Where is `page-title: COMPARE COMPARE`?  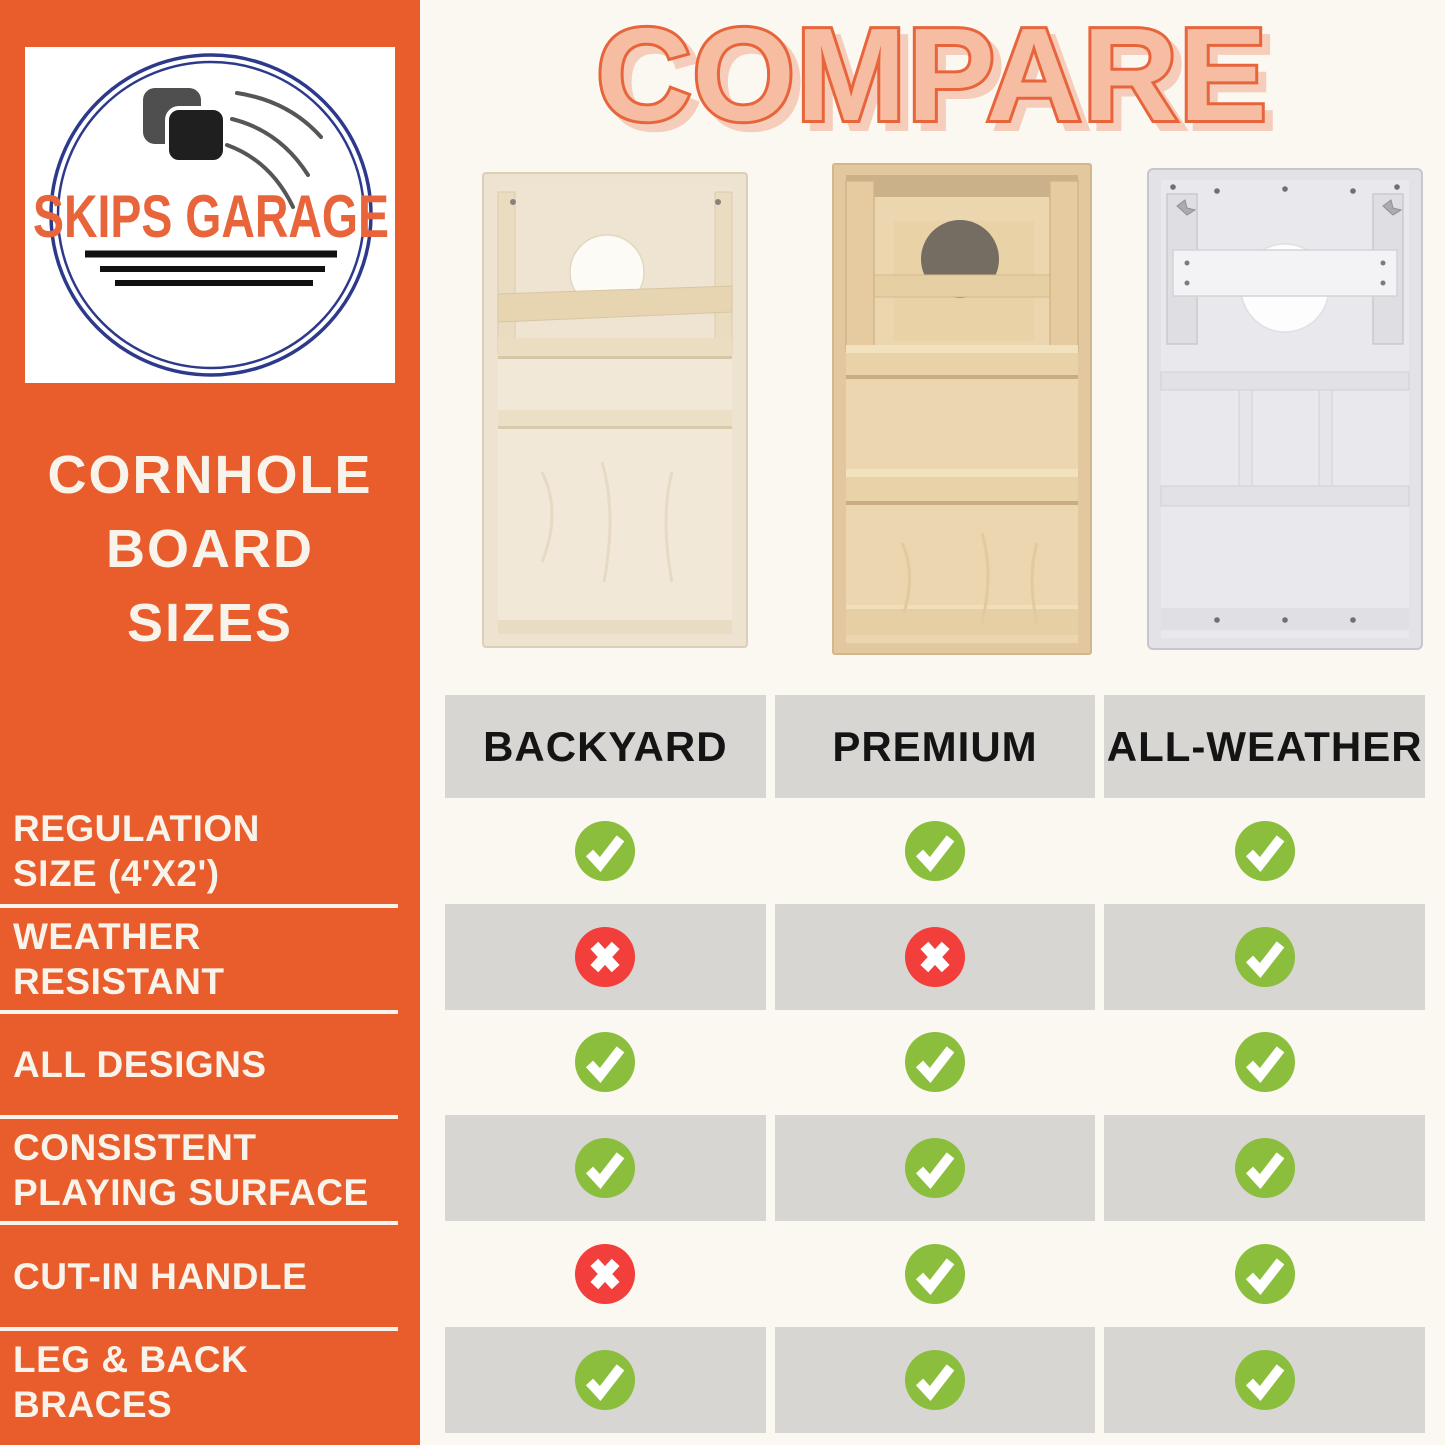 page-title: COMPARE COMPARE is located at coordinates (935, 79).